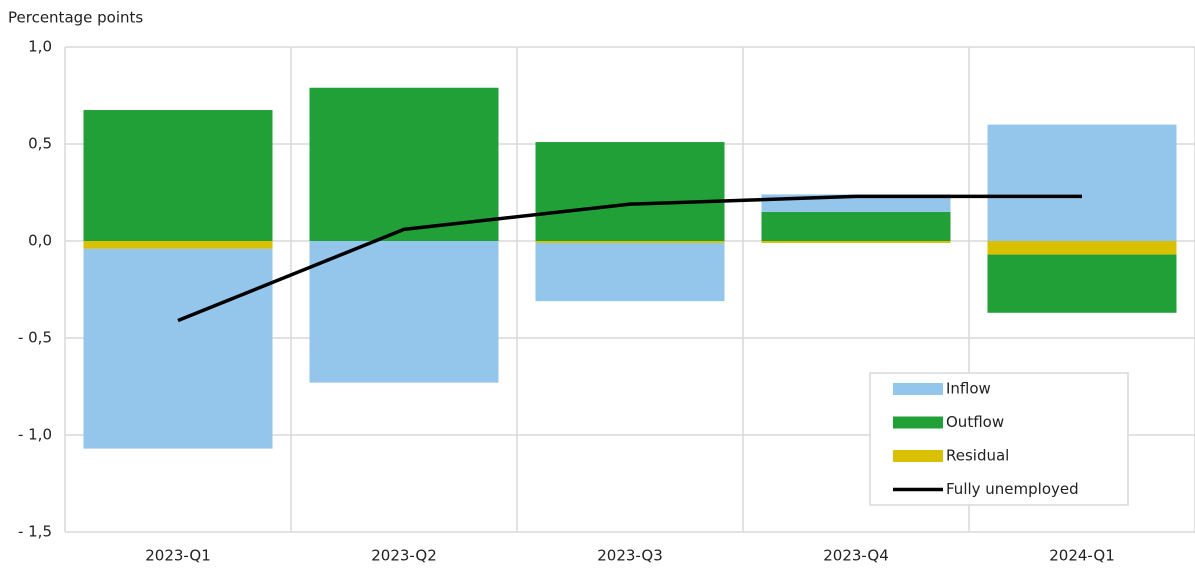 This screenshot has width=1195, height=576. What do you see at coordinates (404, 556) in the screenshot?
I see `x-tick-label: 2023-Q2` at bounding box center [404, 556].